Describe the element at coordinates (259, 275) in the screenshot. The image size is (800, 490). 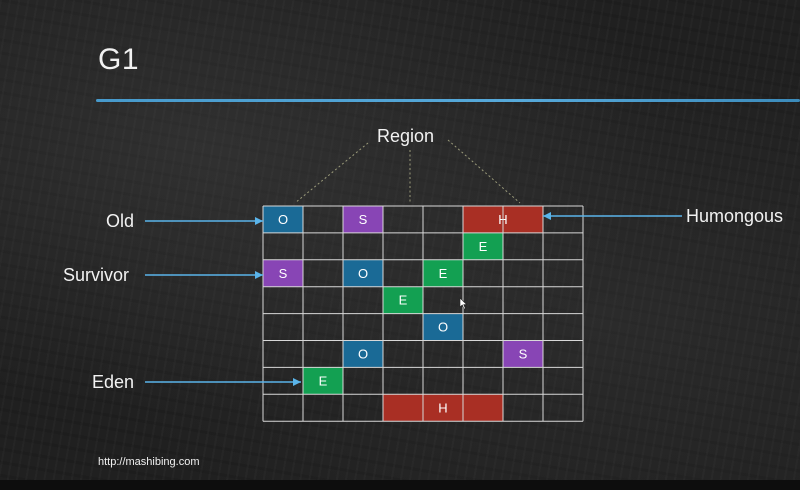
I see `survivor-arrow-head` at that location.